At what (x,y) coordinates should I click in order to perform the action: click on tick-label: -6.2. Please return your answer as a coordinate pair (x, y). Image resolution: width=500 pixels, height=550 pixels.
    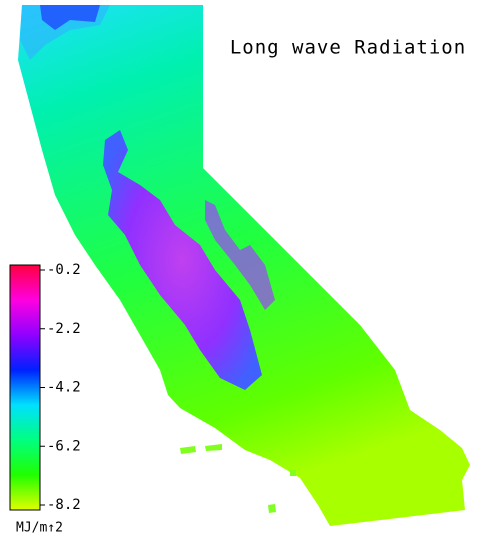
    Looking at the image, I should click on (64, 446).